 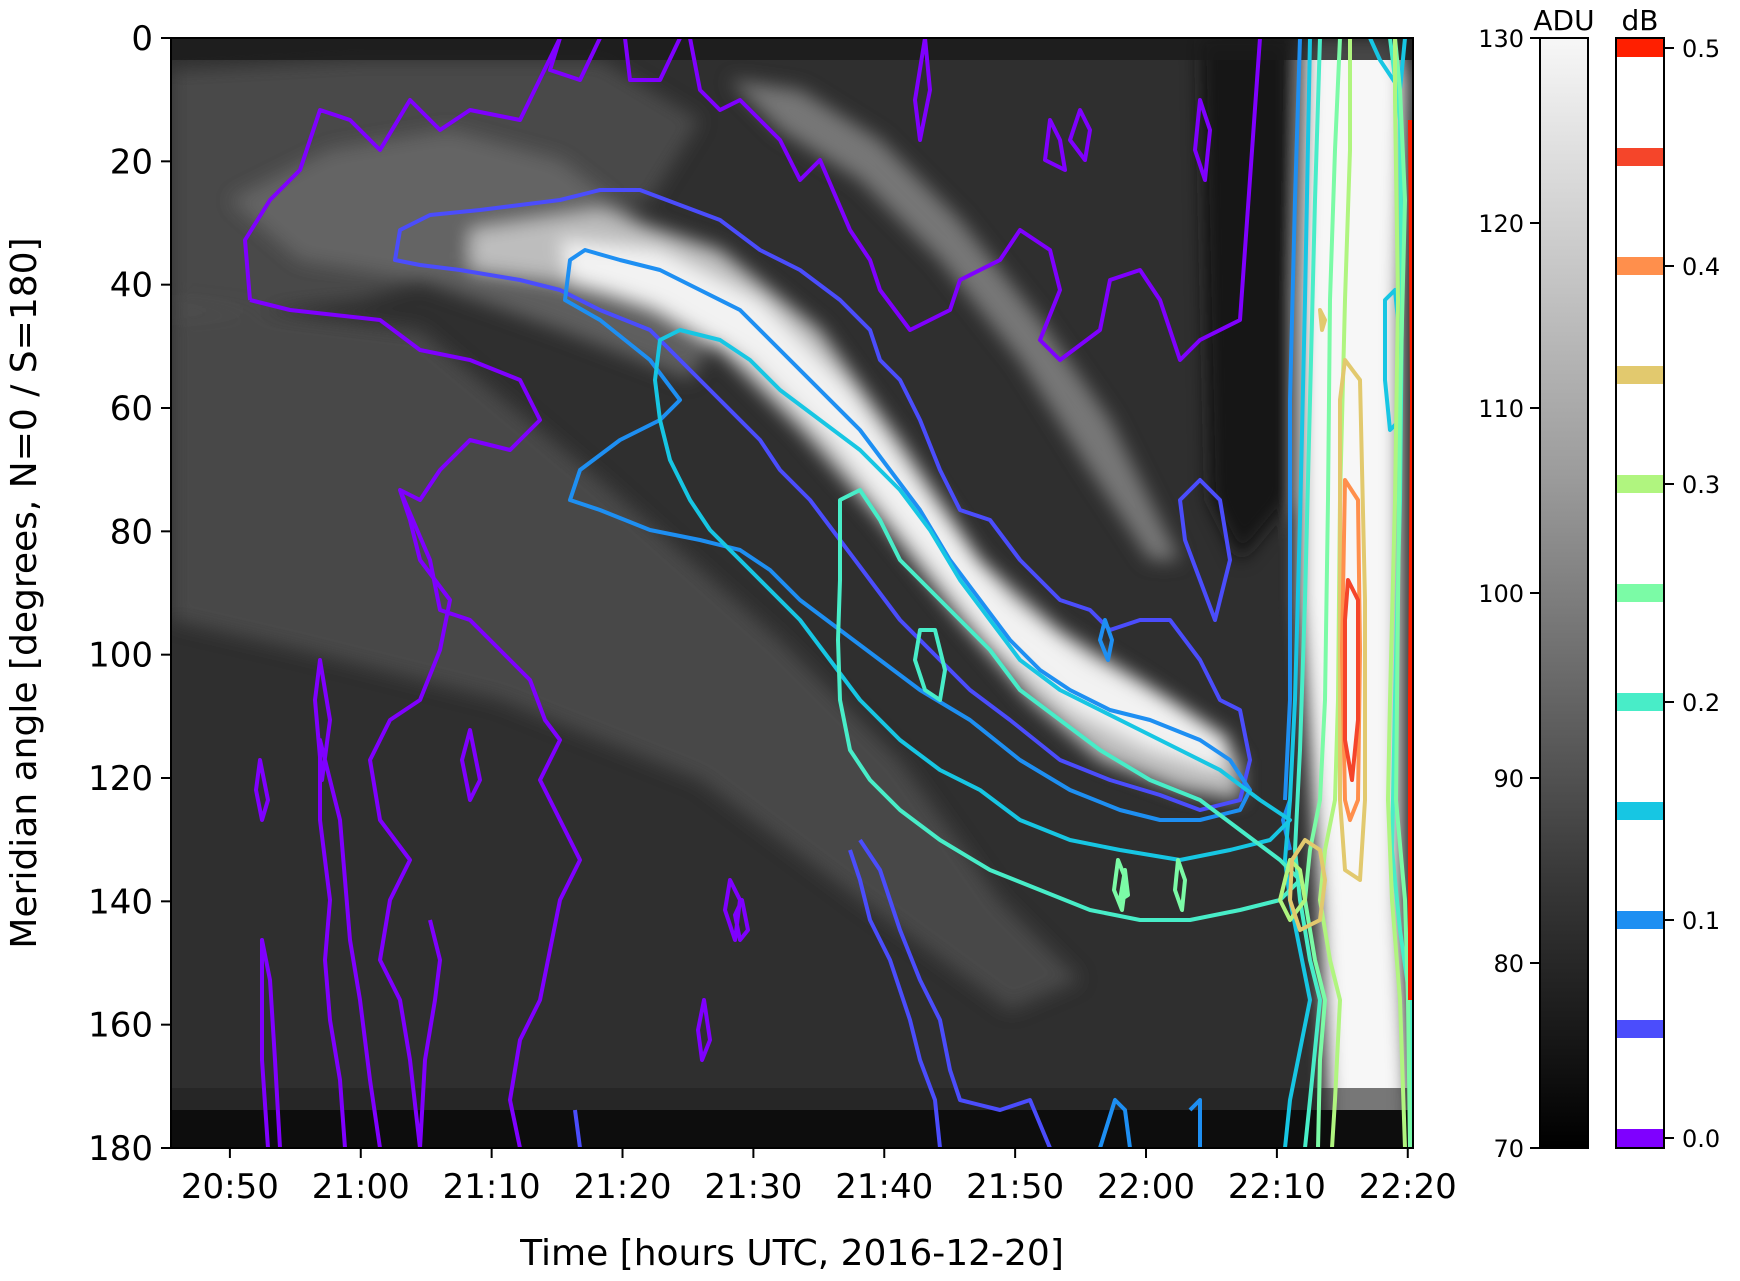 What do you see at coordinates (1701, 267) in the screenshot?
I see `db-tick-label: 0.4` at bounding box center [1701, 267].